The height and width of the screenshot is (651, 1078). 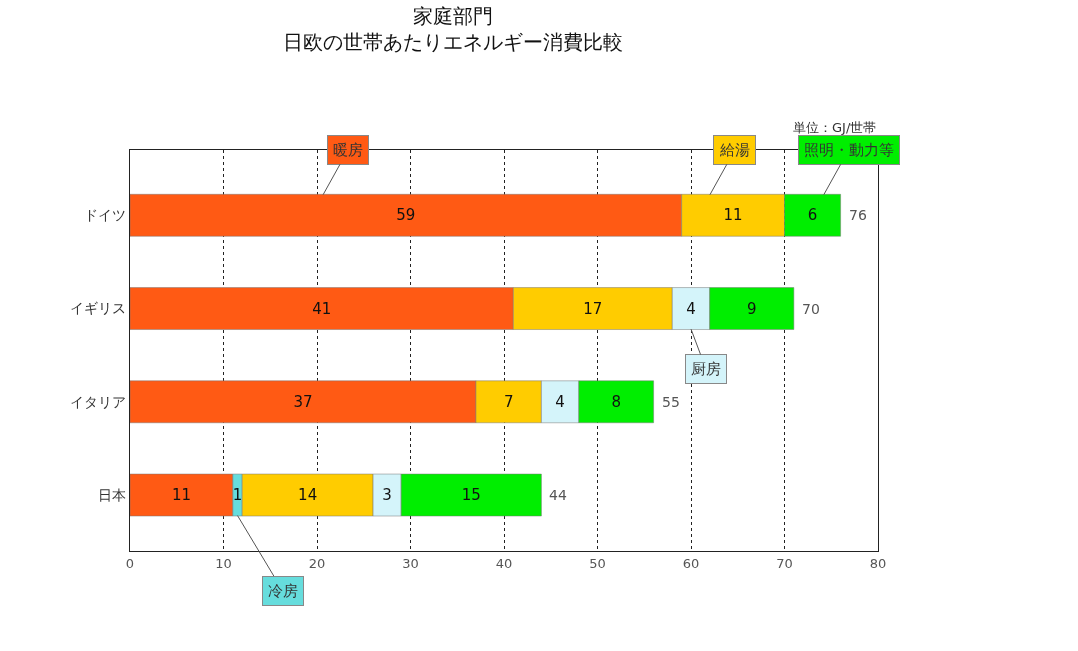 I want to click on data-label: 3, so click(x=387, y=495).